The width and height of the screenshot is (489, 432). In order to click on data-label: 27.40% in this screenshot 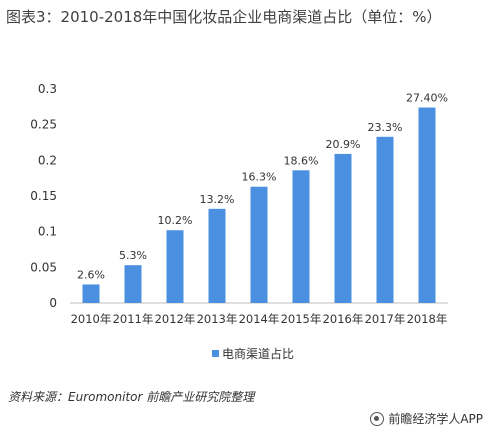, I will do `click(427, 98)`.